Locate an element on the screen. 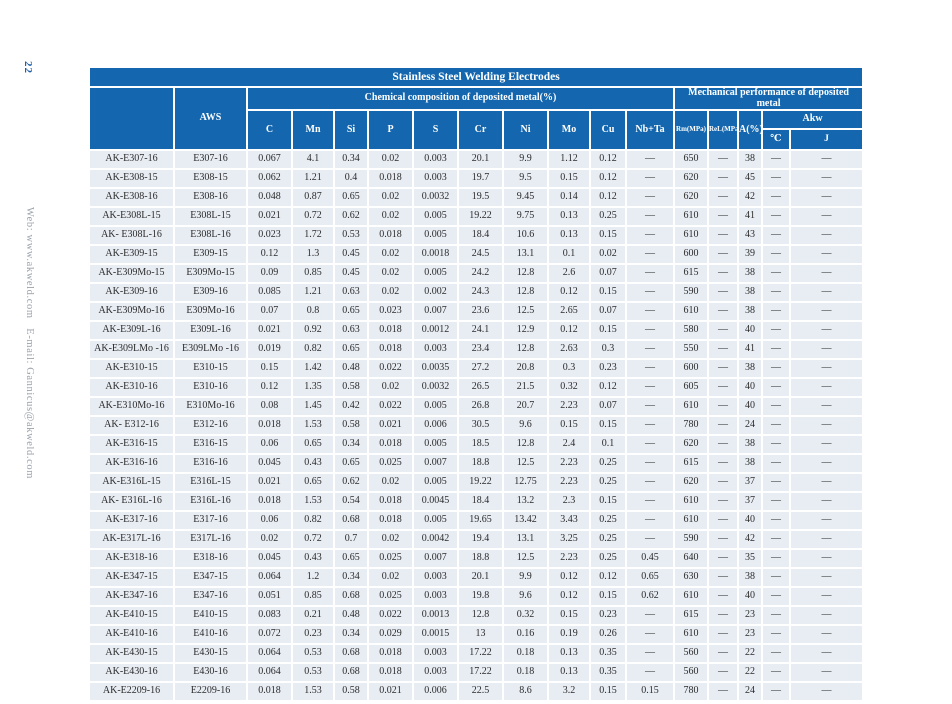 The height and width of the screenshot is (704, 952). cell-p: 0.018 is located at coordinates (390, 349).